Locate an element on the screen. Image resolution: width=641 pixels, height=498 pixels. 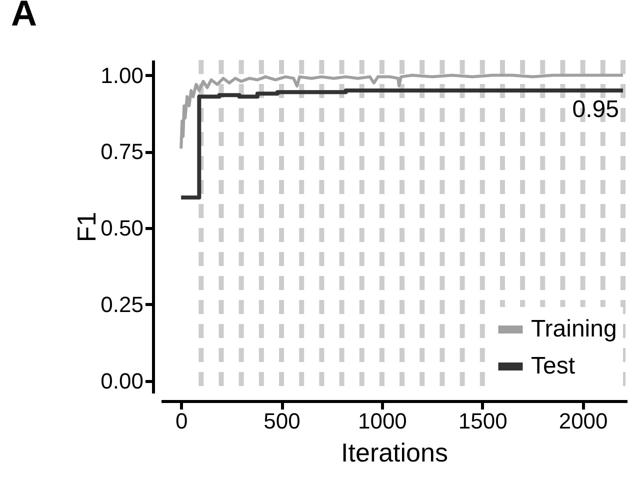
line-series is located at coordinates (402, 112).